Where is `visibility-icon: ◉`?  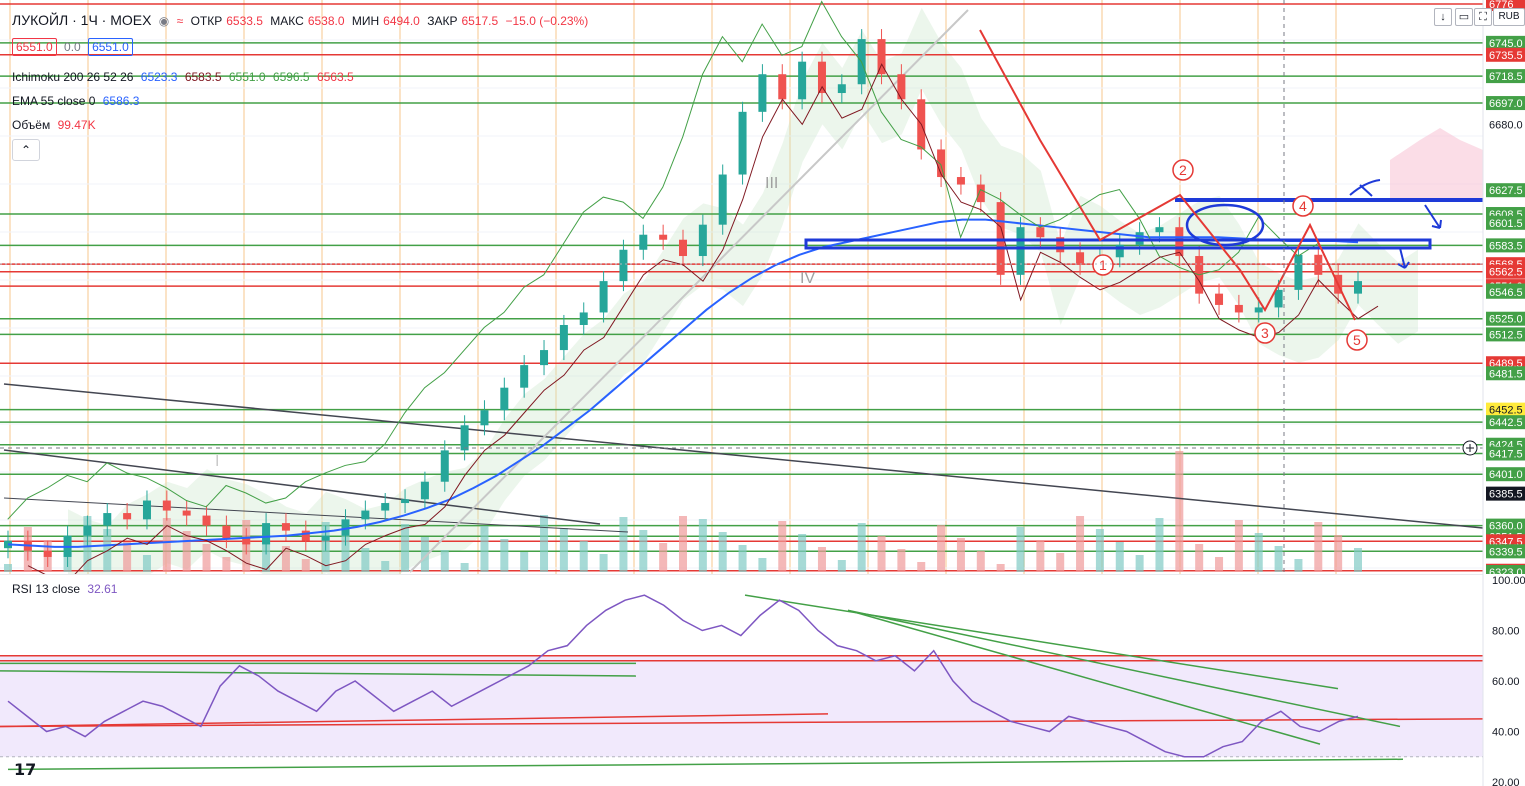
visibility-icon: ◉ is located at coordinates (164, 21).